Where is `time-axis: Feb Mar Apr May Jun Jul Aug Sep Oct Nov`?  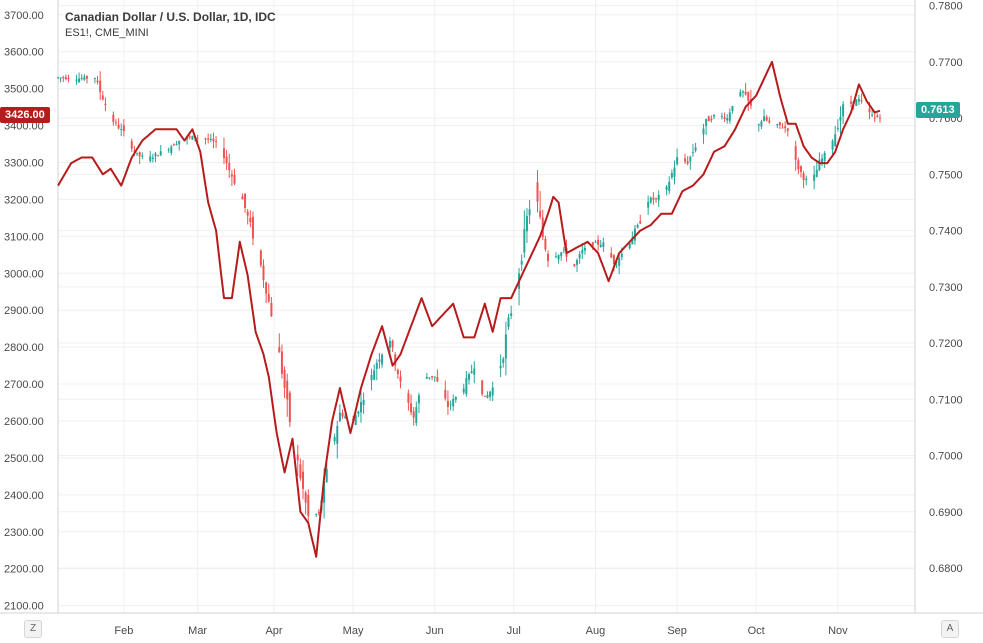 time-axis: Feb Mar Apr May Jun Jul Aug Sep Oct Nov is located at coordinates (481, 631).